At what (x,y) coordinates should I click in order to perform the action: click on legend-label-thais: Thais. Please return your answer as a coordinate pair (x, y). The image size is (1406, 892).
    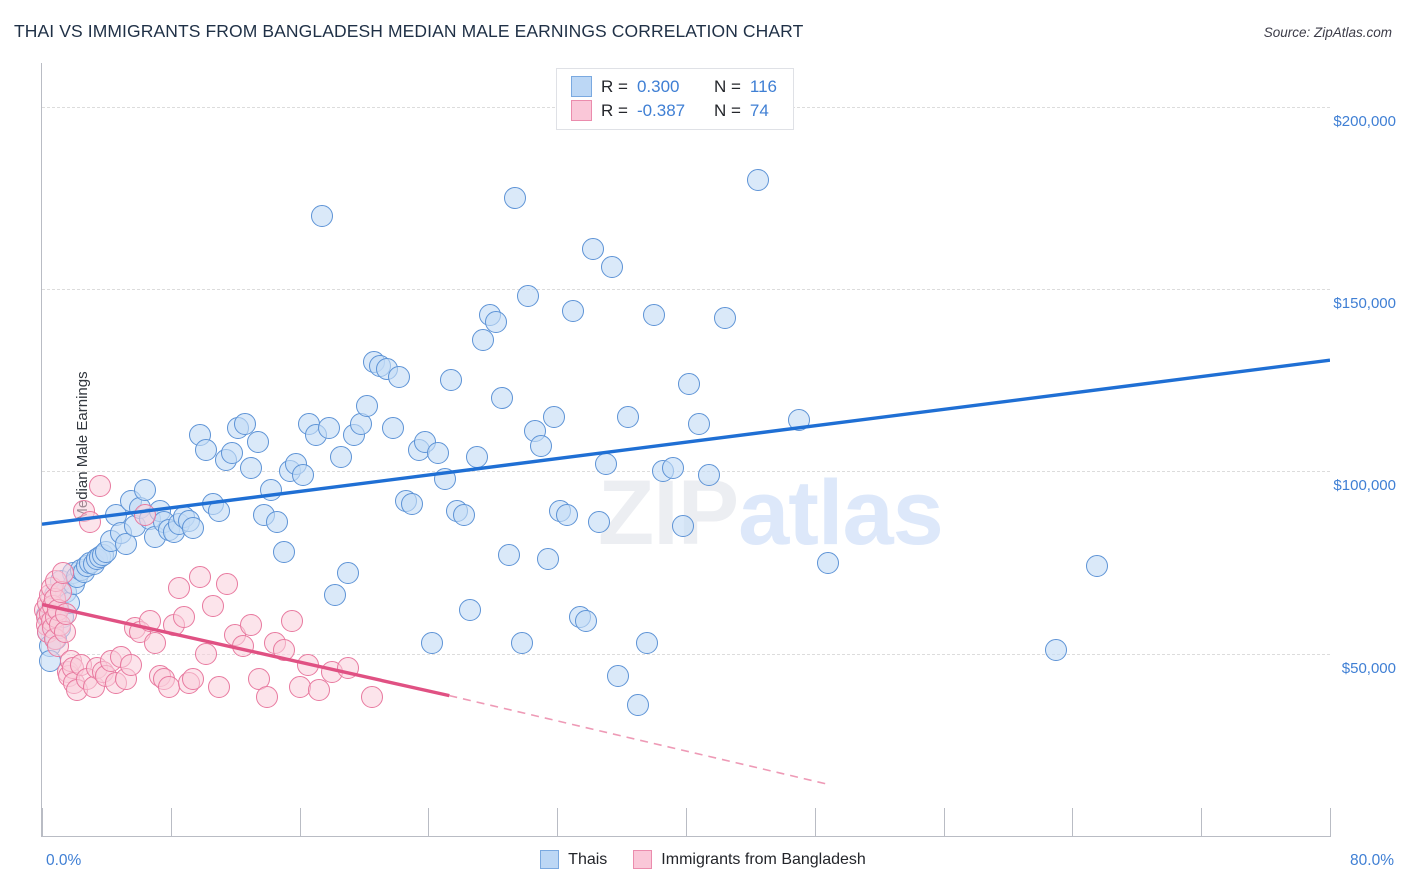
    Looking at the image, I should click on (588, 859).